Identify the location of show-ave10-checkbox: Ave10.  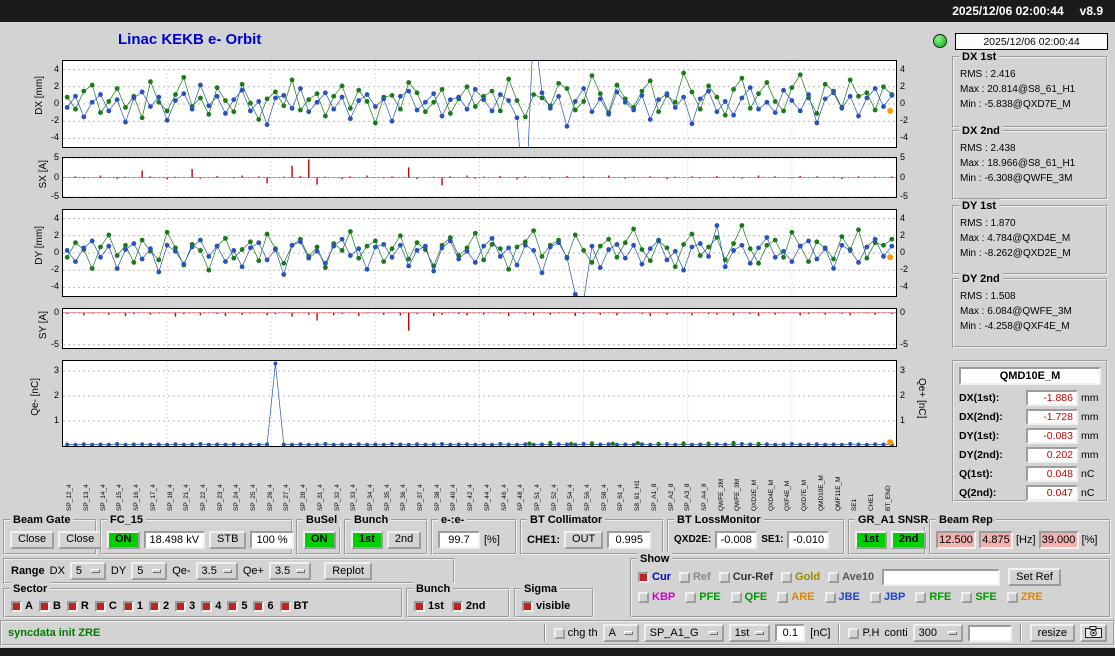
(851, 577).